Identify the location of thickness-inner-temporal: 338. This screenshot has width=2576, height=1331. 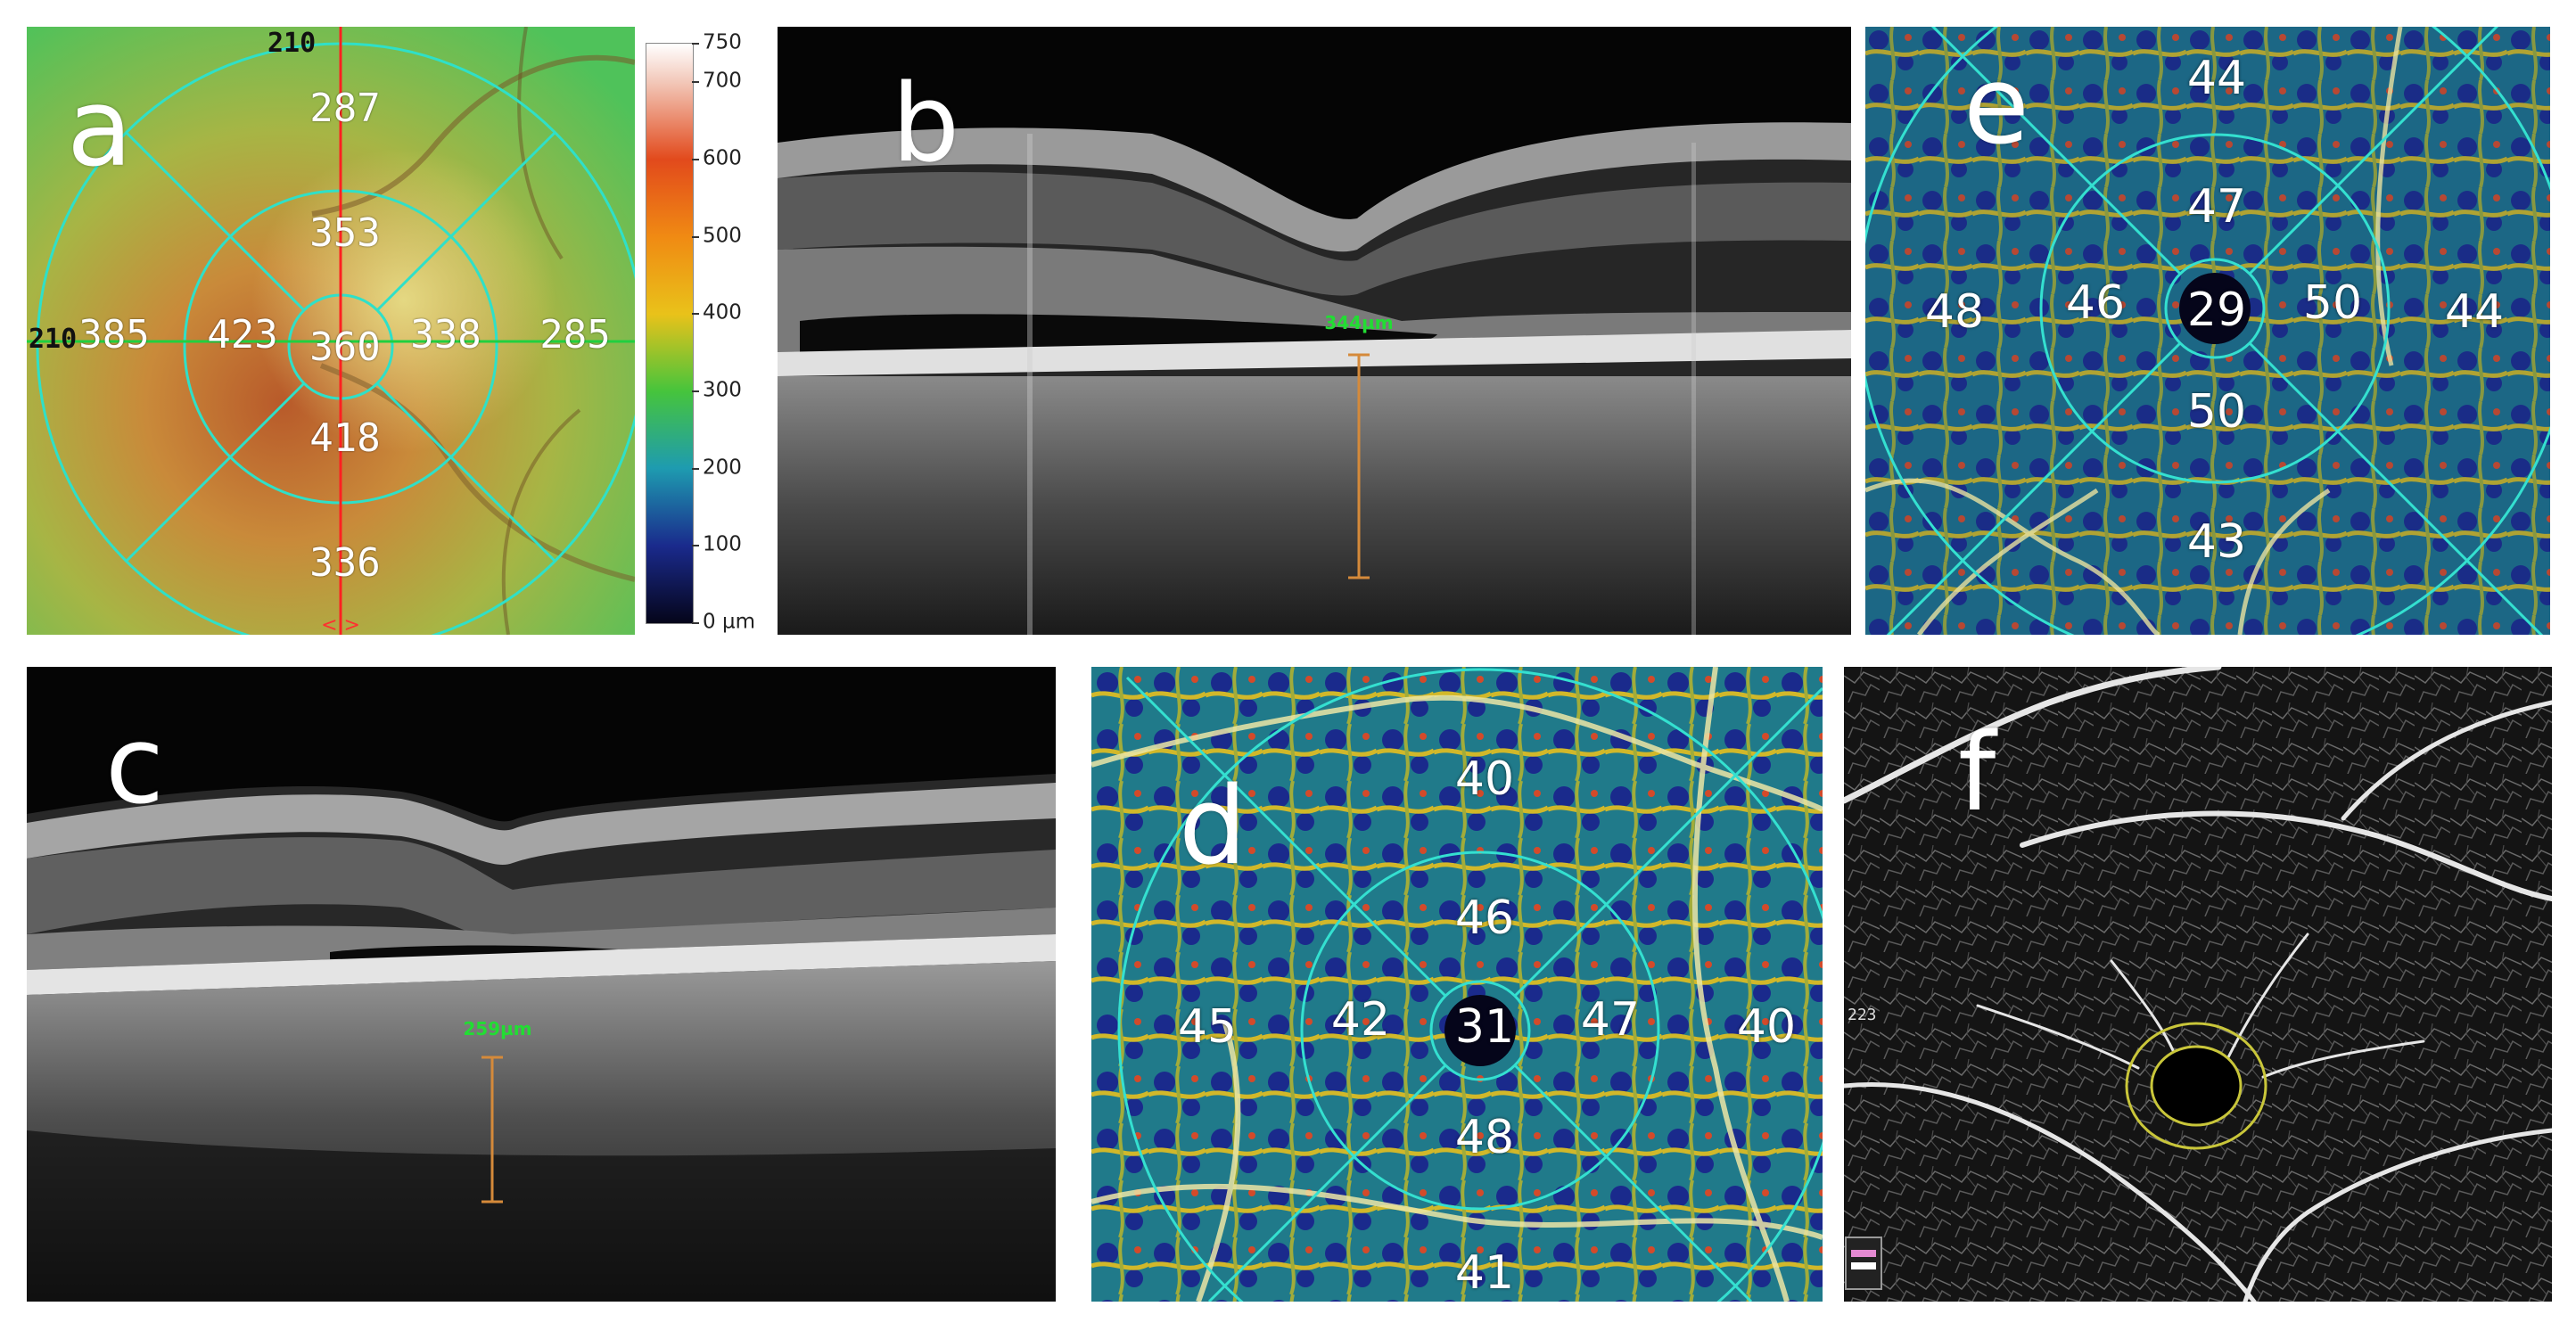
(445, 334).